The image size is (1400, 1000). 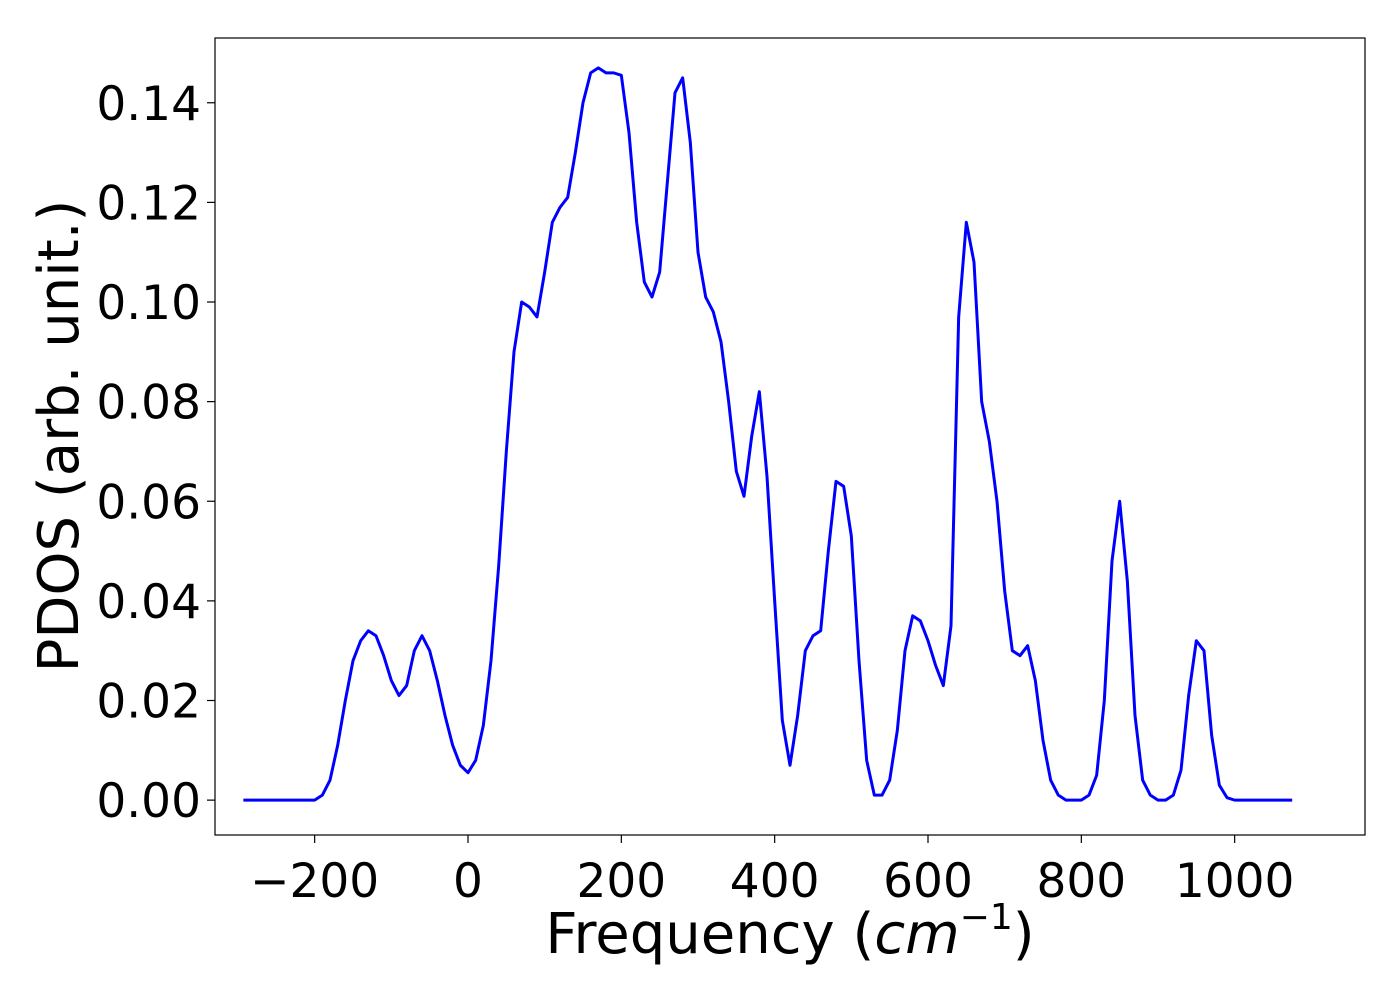 I want to click on x-tick-label: 200, so click(x=621, y=881).